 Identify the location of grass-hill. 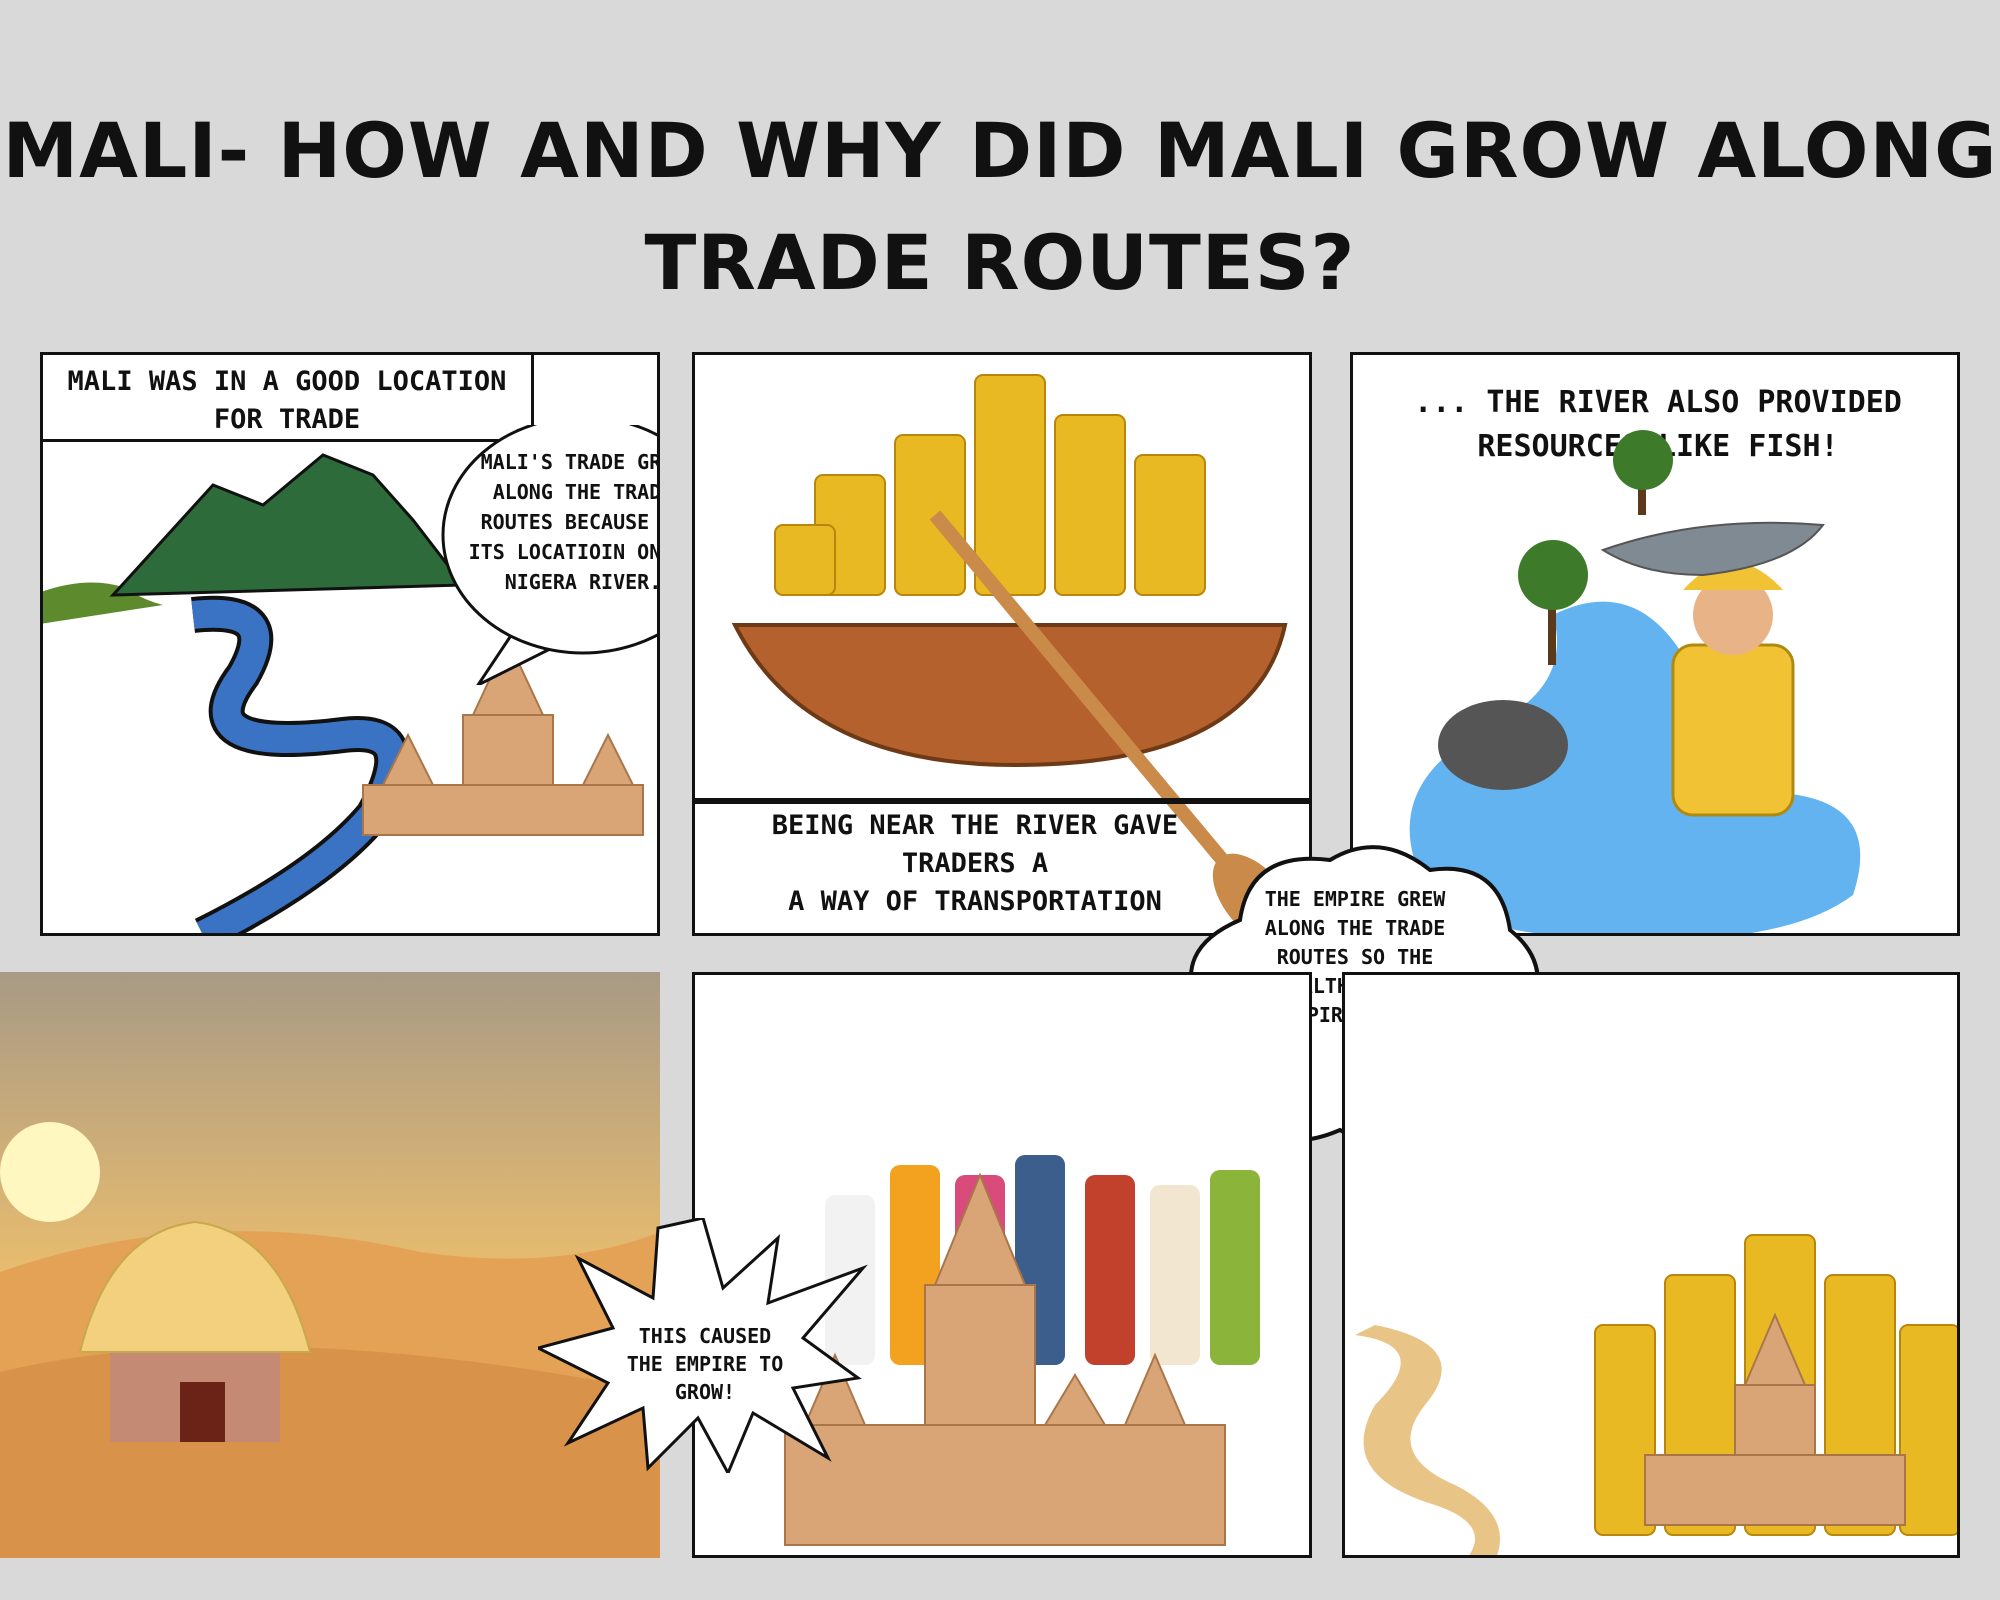
(103, 603).